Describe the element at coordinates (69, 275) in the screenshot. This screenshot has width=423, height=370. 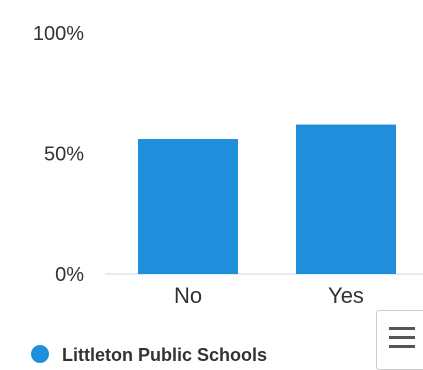
I see `y-tick-label: 0%` at that location.